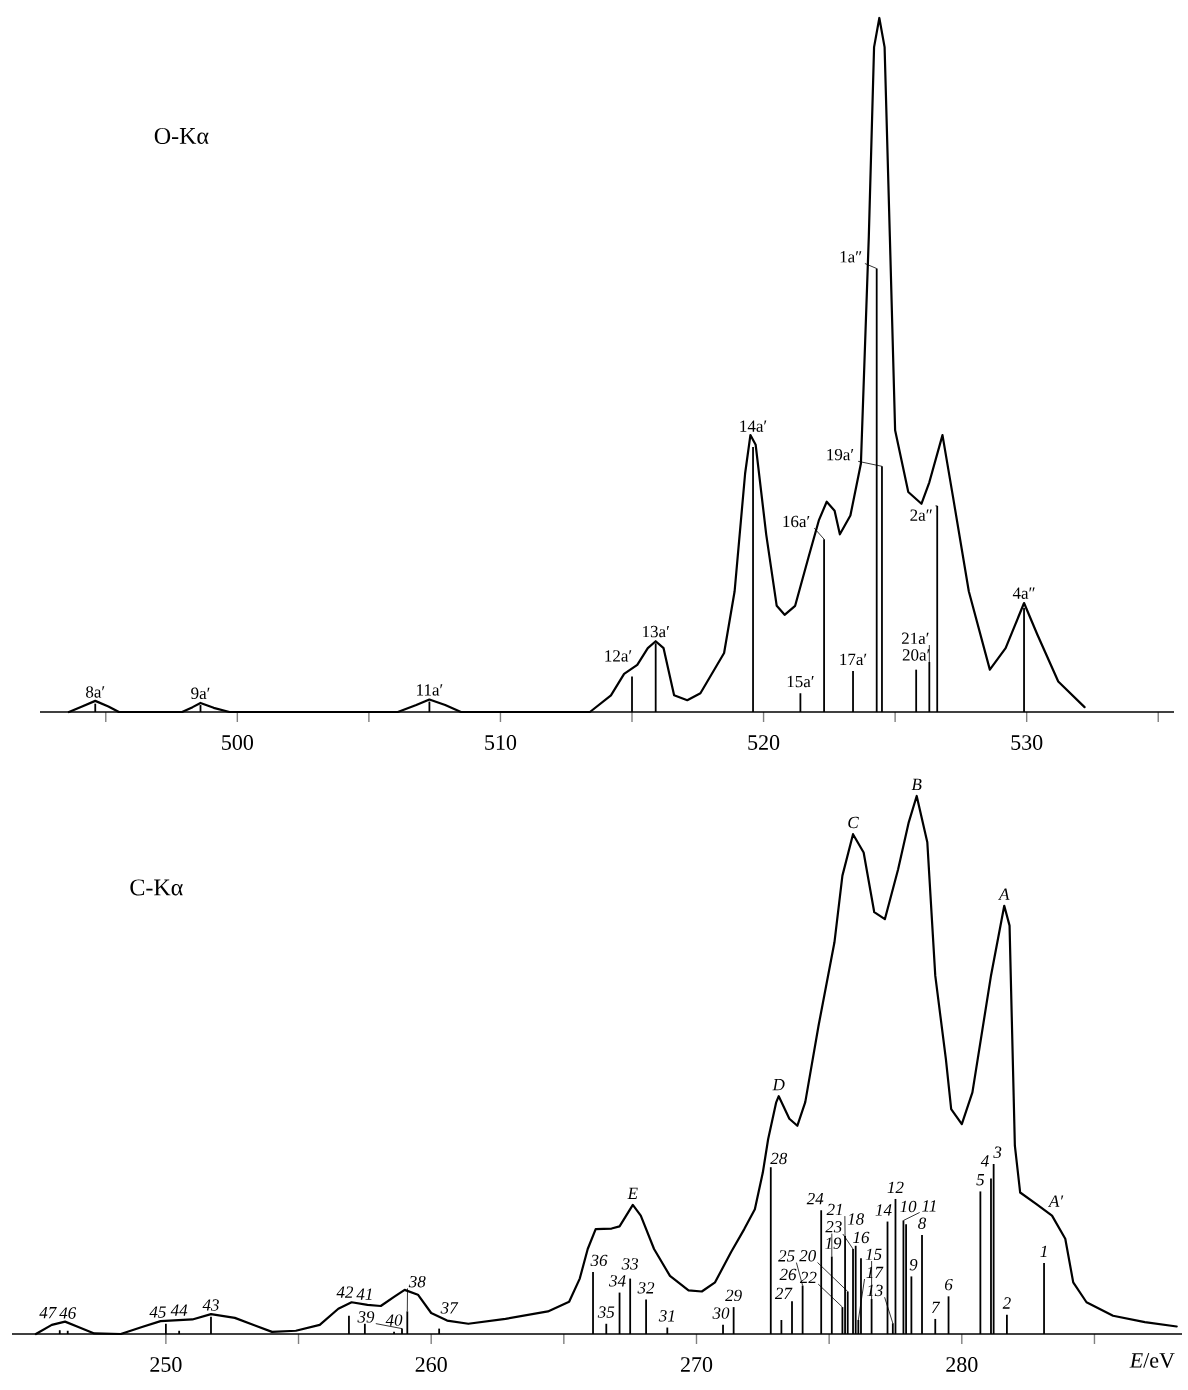  Describe the element at coordinates (948, 1284) in the screenshot. I see `annotation: 6` at that location.